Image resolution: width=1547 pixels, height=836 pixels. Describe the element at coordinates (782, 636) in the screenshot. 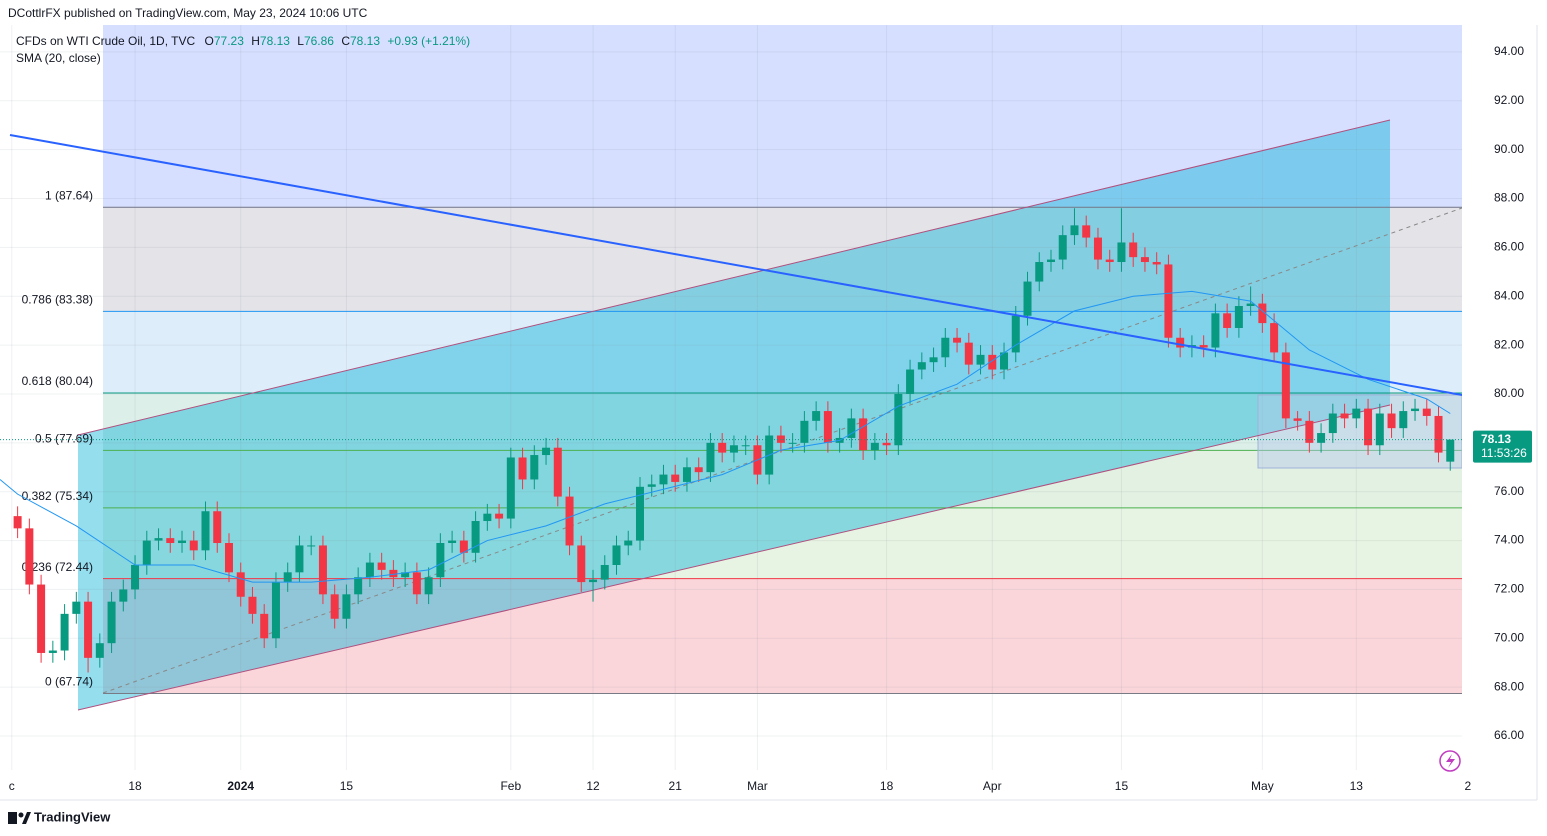

I see `fib-zone` at that location.